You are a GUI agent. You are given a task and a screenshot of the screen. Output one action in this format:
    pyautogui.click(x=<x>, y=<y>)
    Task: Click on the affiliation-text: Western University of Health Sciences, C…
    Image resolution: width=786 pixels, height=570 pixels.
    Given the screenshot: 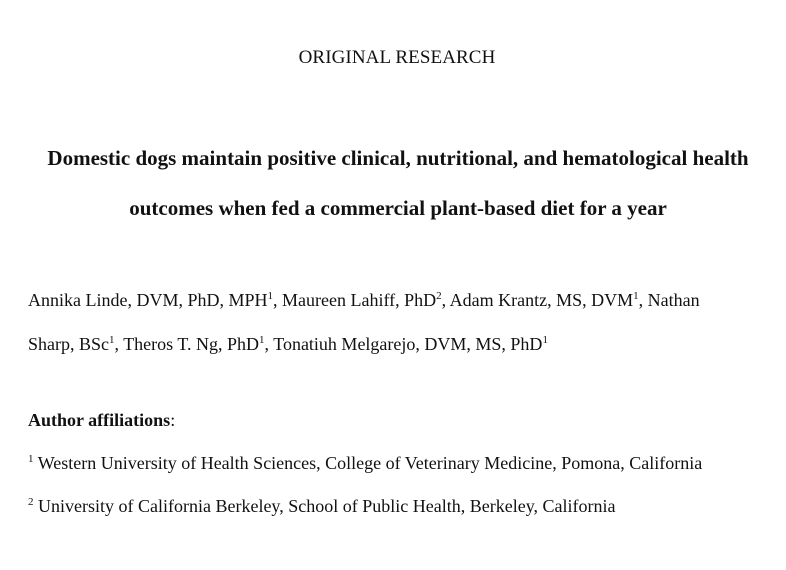 What is the action you would take?
    pyautogui.click(x=370, y=463)
    